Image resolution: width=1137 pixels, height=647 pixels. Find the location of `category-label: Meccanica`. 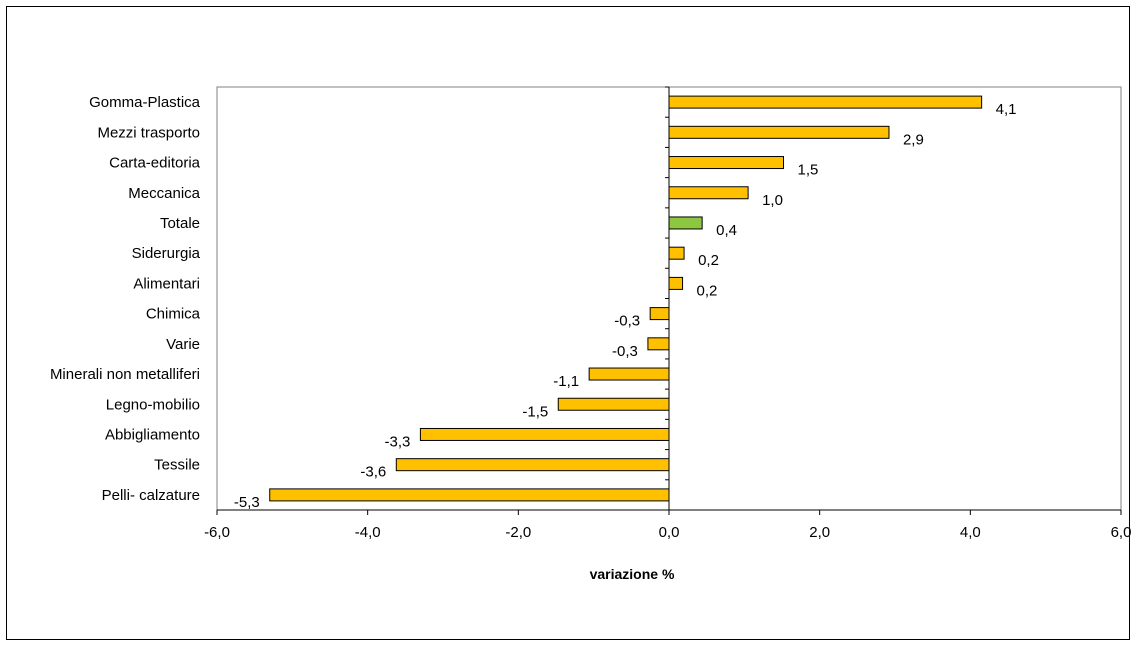

category-label: Meccanica is located at coordinates (164, 193).